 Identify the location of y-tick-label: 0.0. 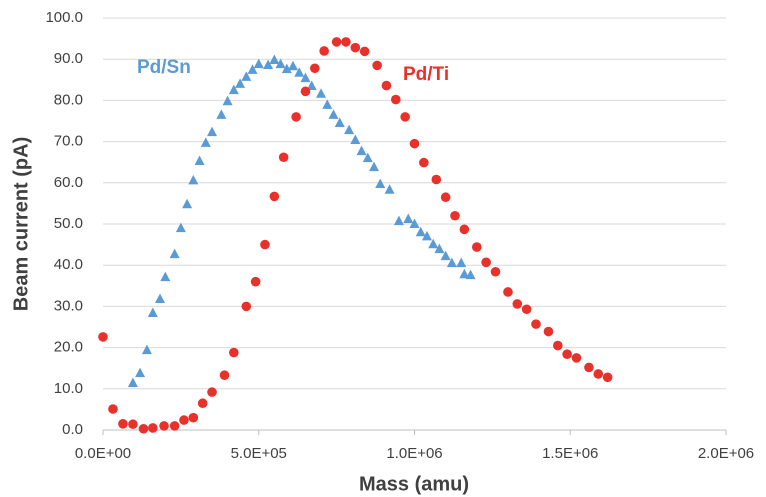
(72, 429).